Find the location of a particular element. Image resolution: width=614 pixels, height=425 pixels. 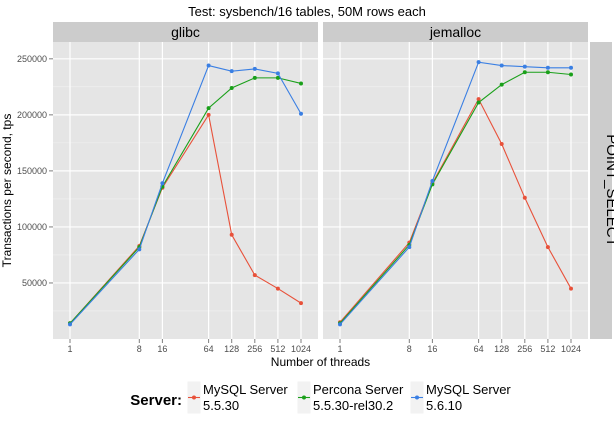

facet-row-label: POINT_SELECT is located at coordinates (608, 190).